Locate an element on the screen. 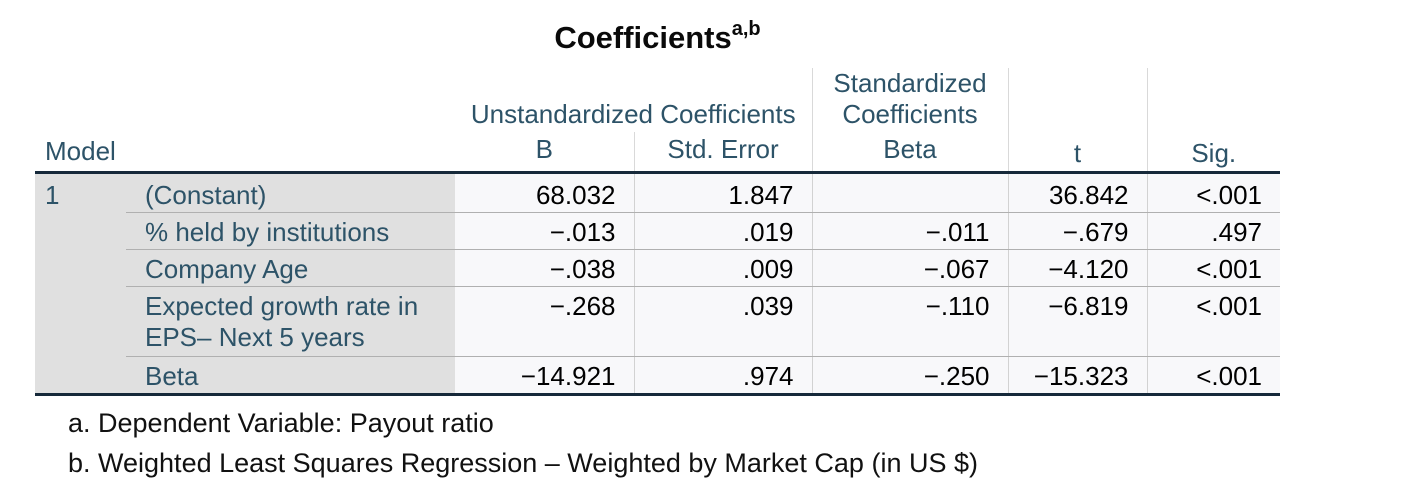 The width and height of the screenshot is (1428, 502). table-row-beta: Beta −14.921 .974 −.250 −15.323 <.001 is located at coordinates (657, 376).